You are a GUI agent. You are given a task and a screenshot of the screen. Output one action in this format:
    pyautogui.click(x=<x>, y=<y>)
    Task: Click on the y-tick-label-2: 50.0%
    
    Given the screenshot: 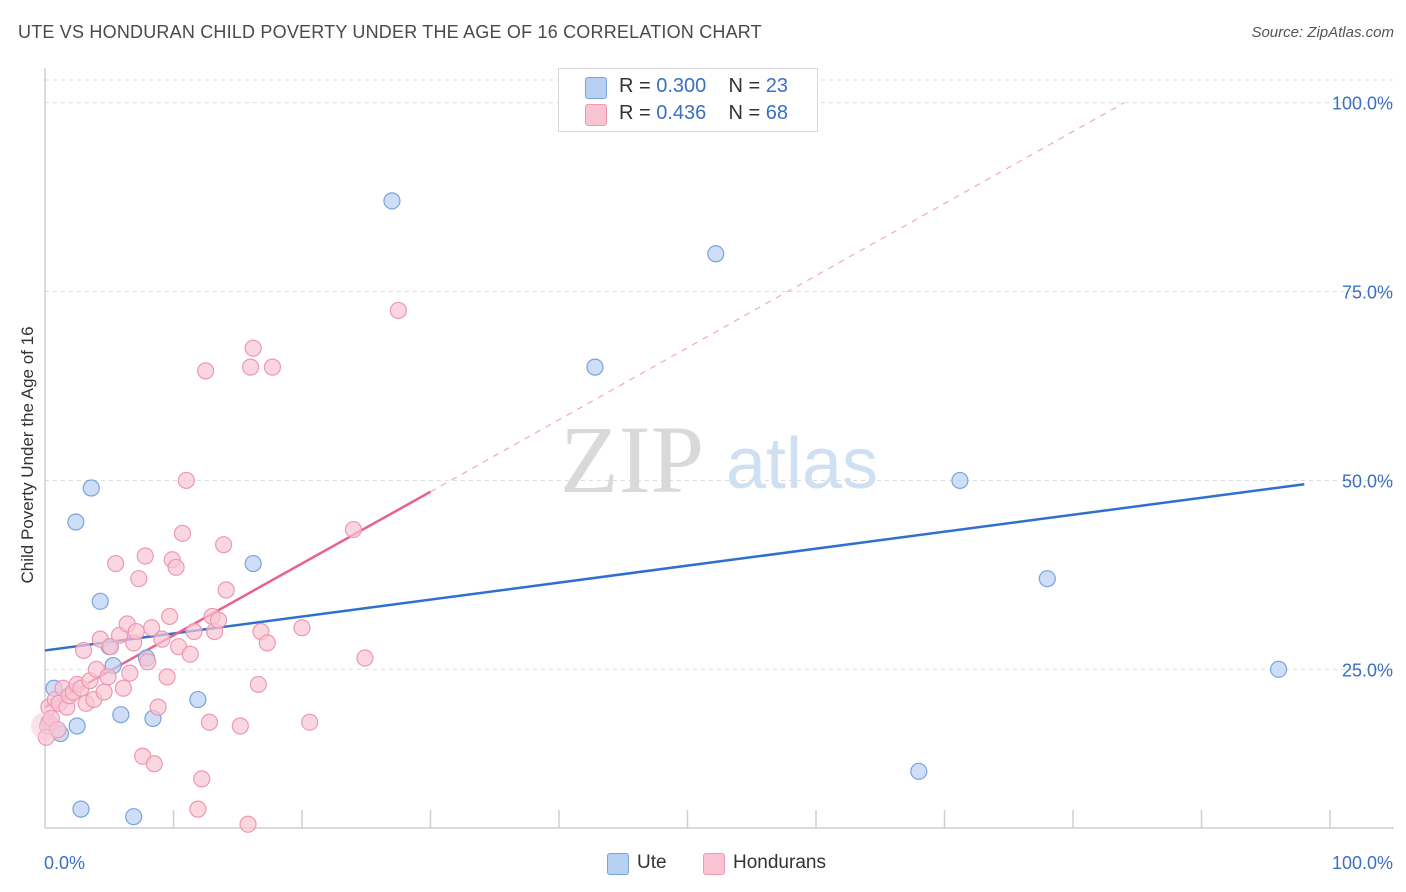 What is the action you would take?
    pyautogui.click(x=1367, y=481)
    